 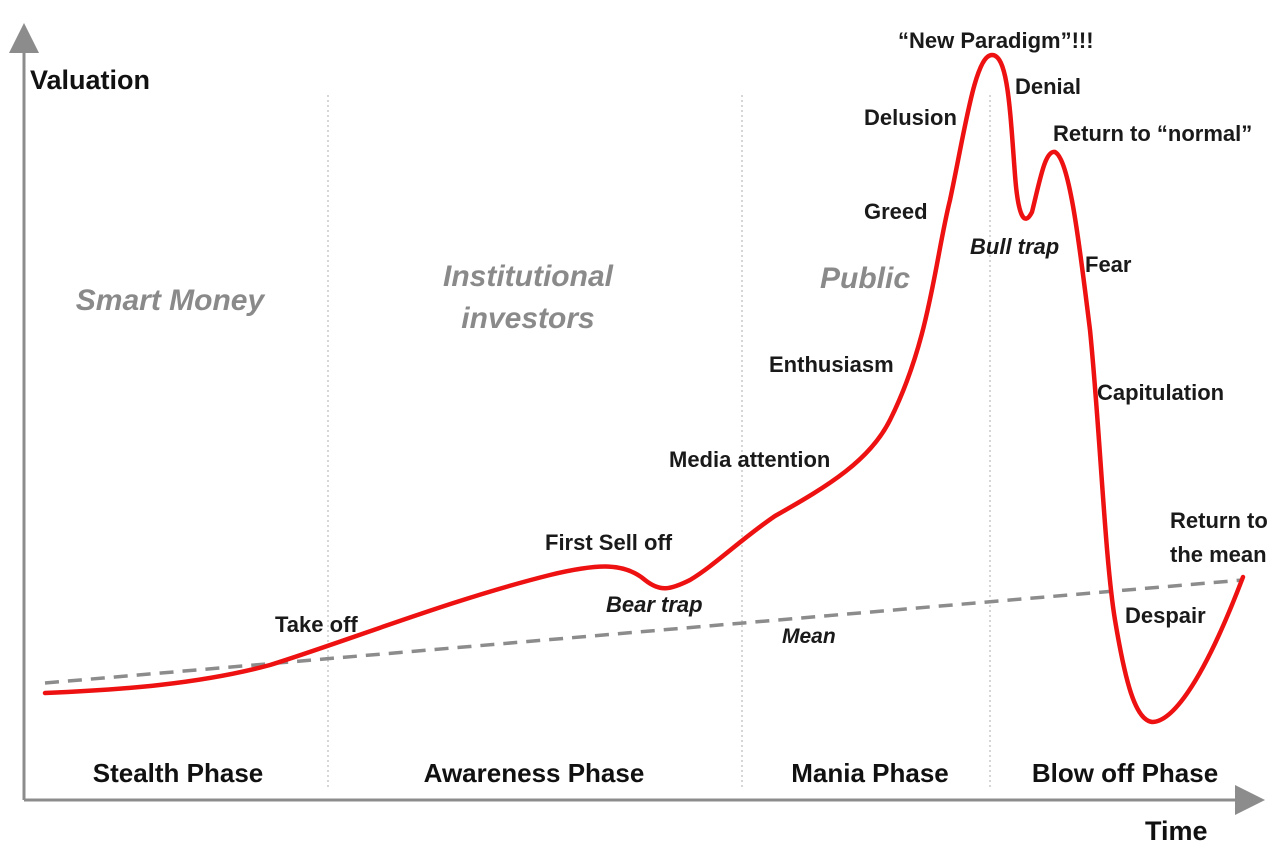 What do you see at coordinates (171, 300) in the screenshot?
I see `group-smart-money: Smart Money` at bounding box center [171, 300].